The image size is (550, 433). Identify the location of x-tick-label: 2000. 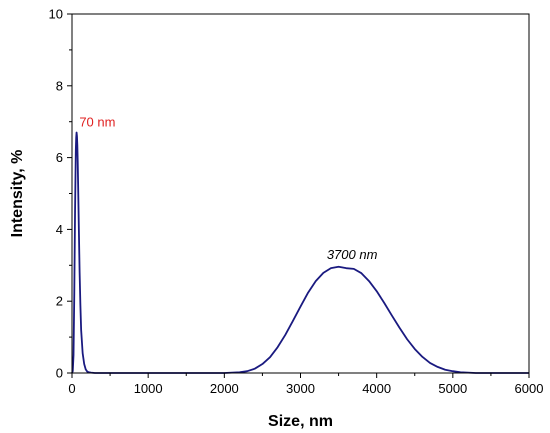
(224, 388).